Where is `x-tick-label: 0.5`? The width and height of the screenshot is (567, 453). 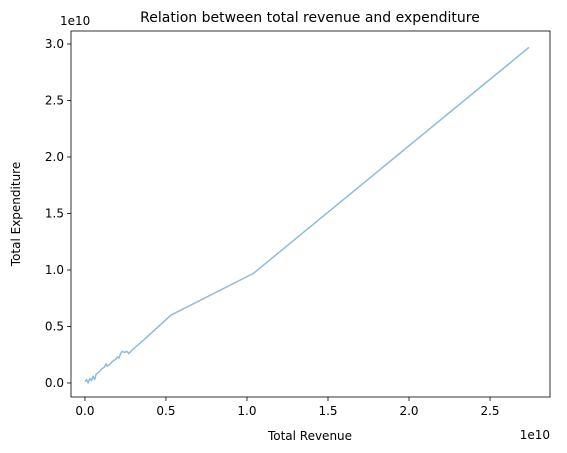
x-tick-label: 0.5 is located at coordinates (165, 411).